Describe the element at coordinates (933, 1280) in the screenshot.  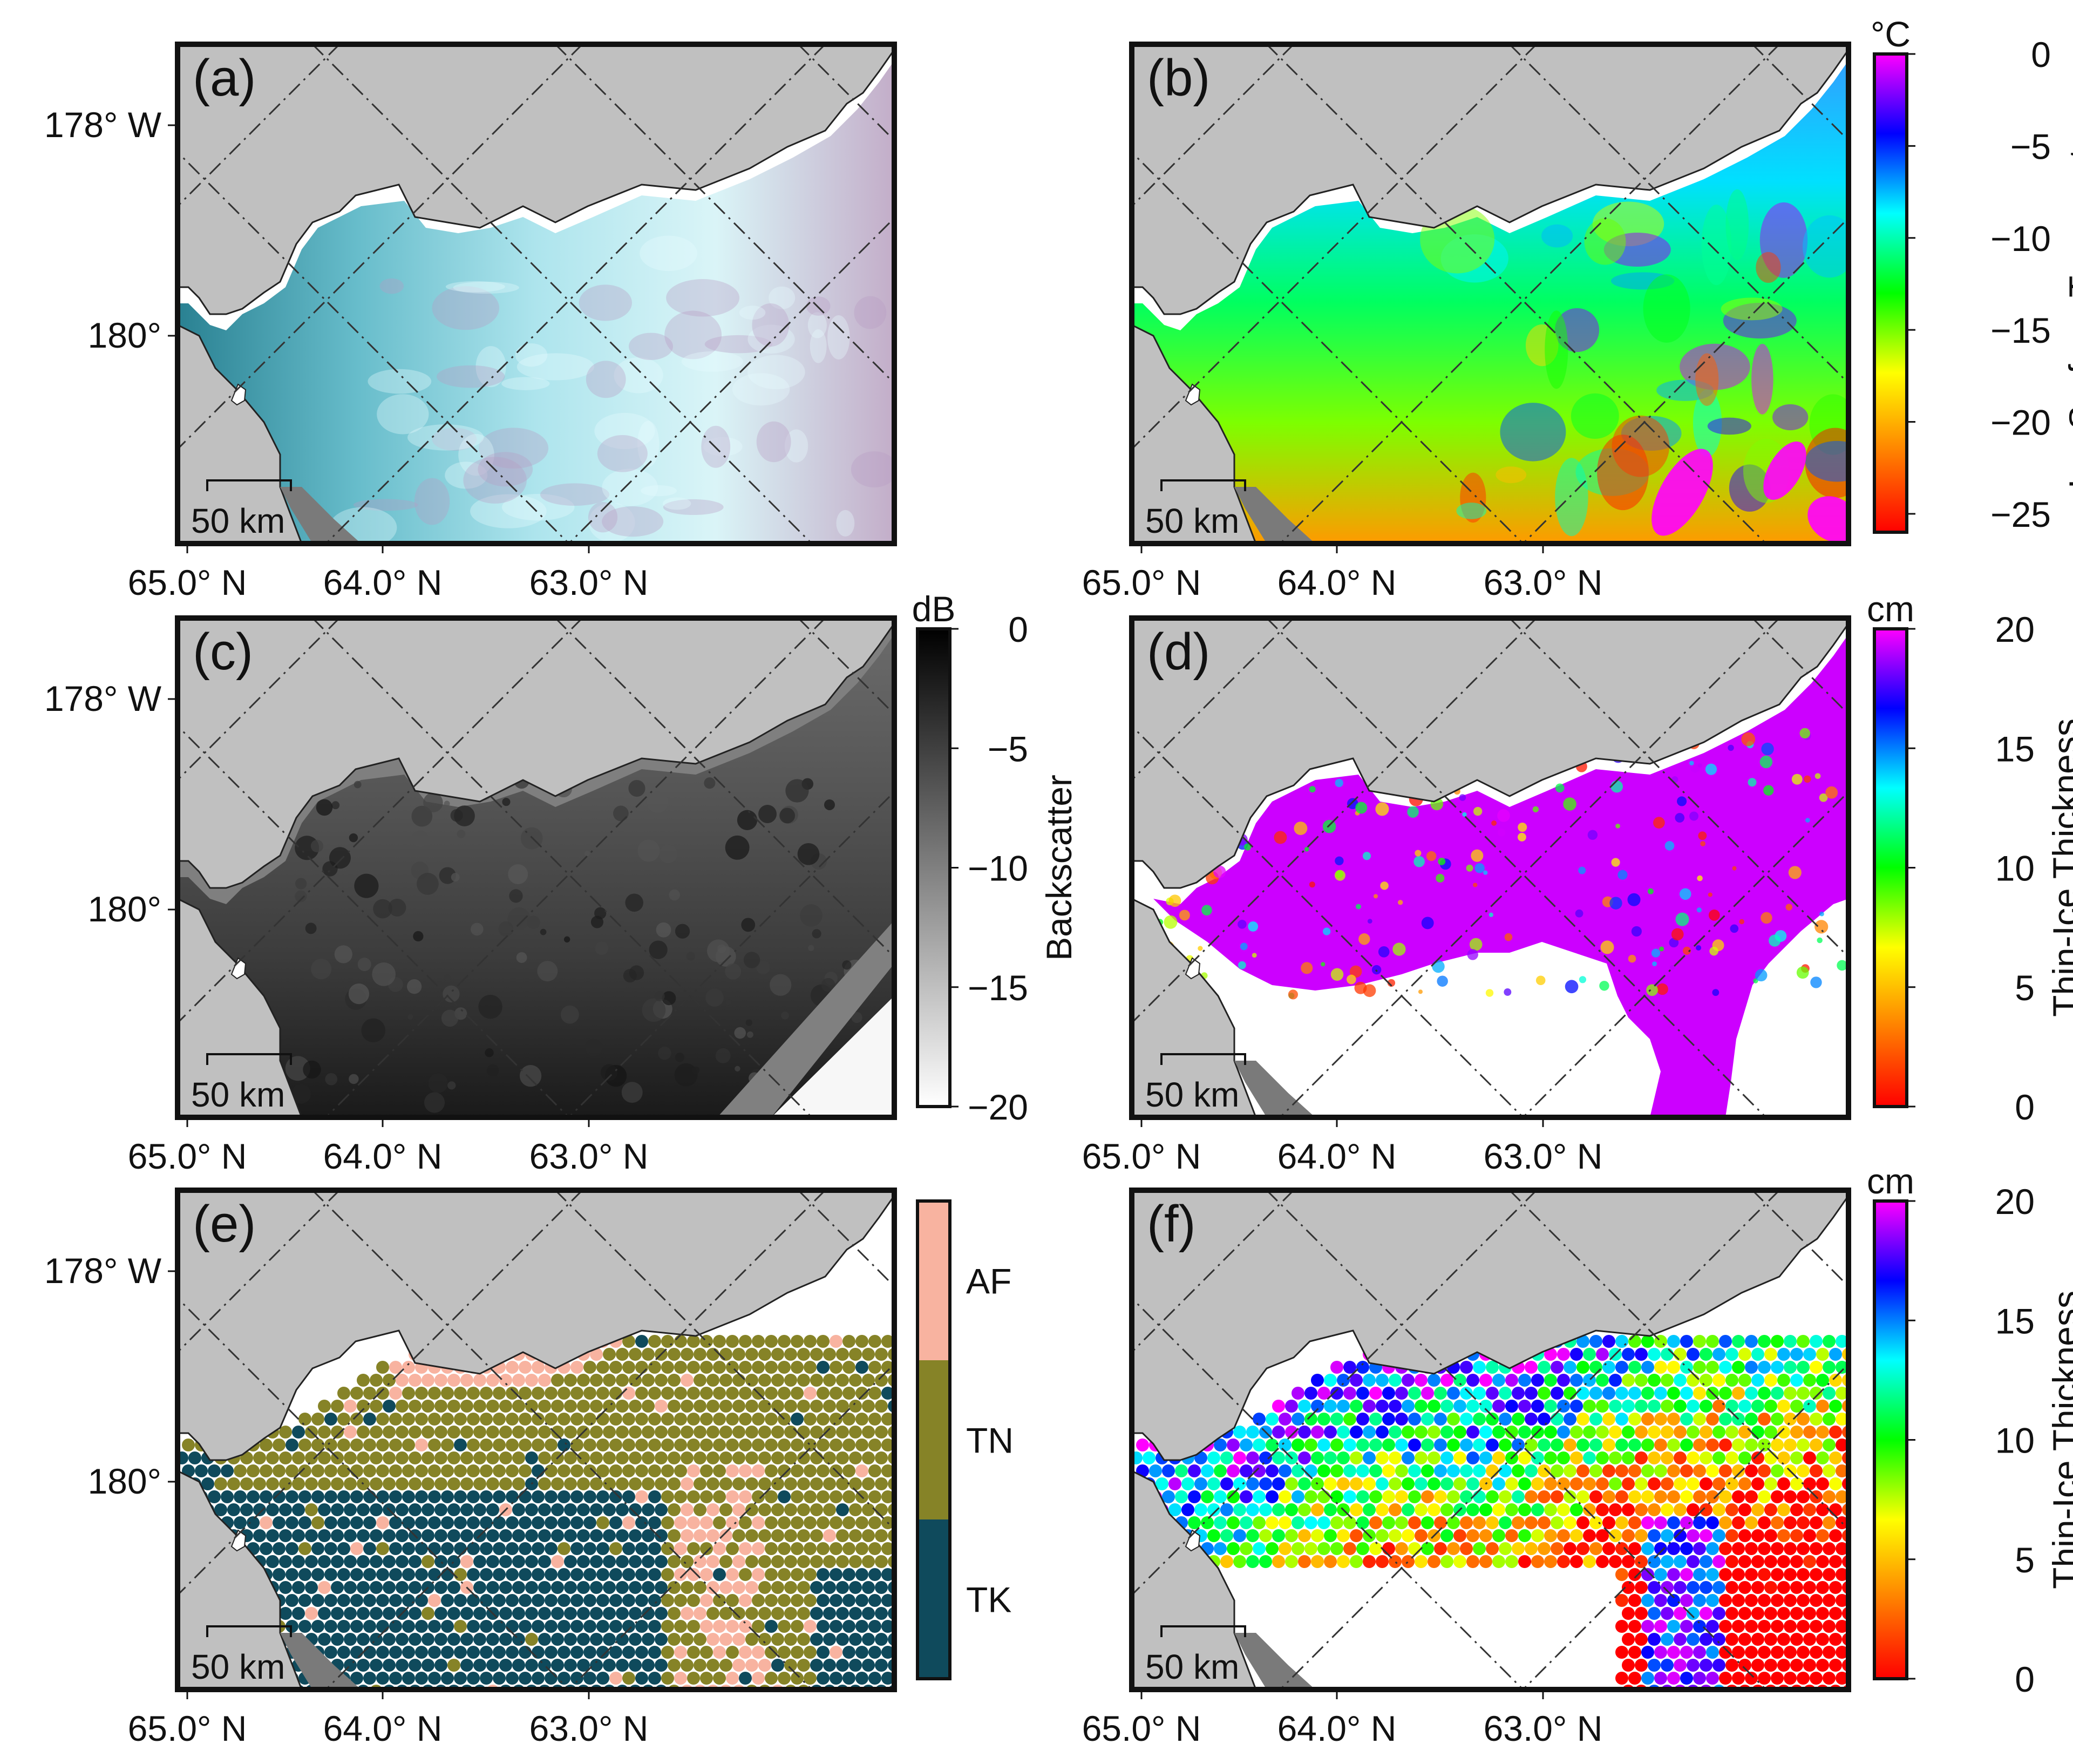
I see `class-swatch` at that location.